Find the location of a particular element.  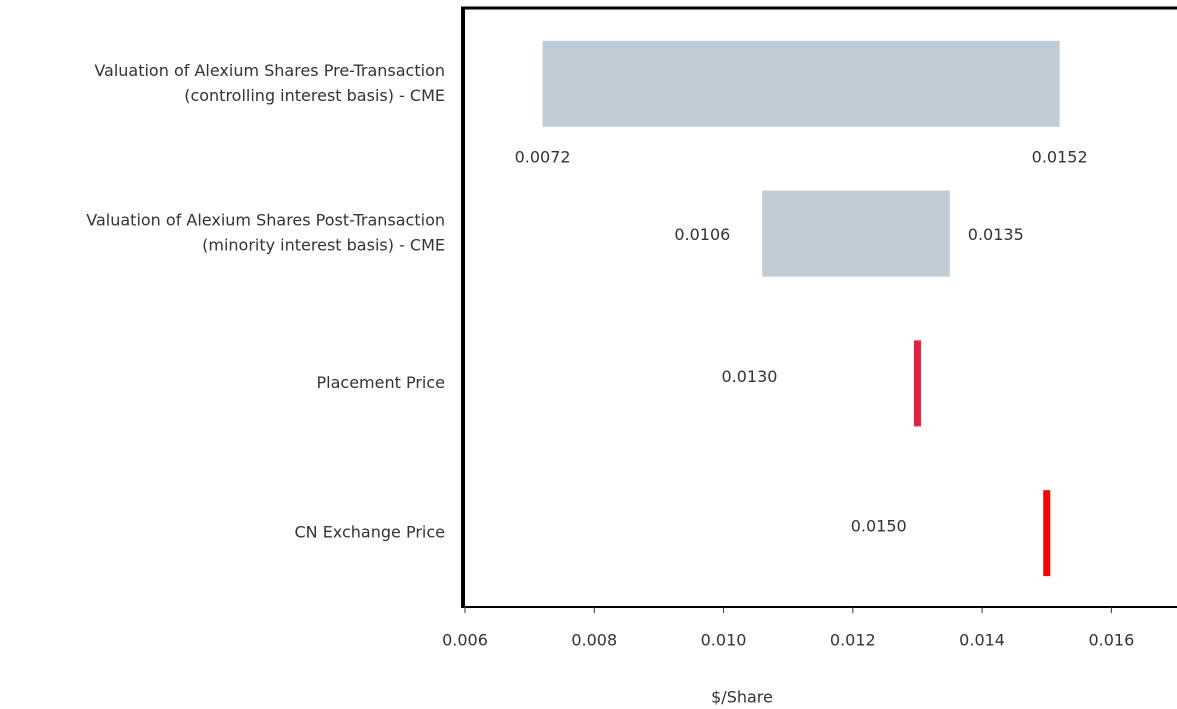

x-tick-label: 0.016 is located at coordinates (1111, 640).